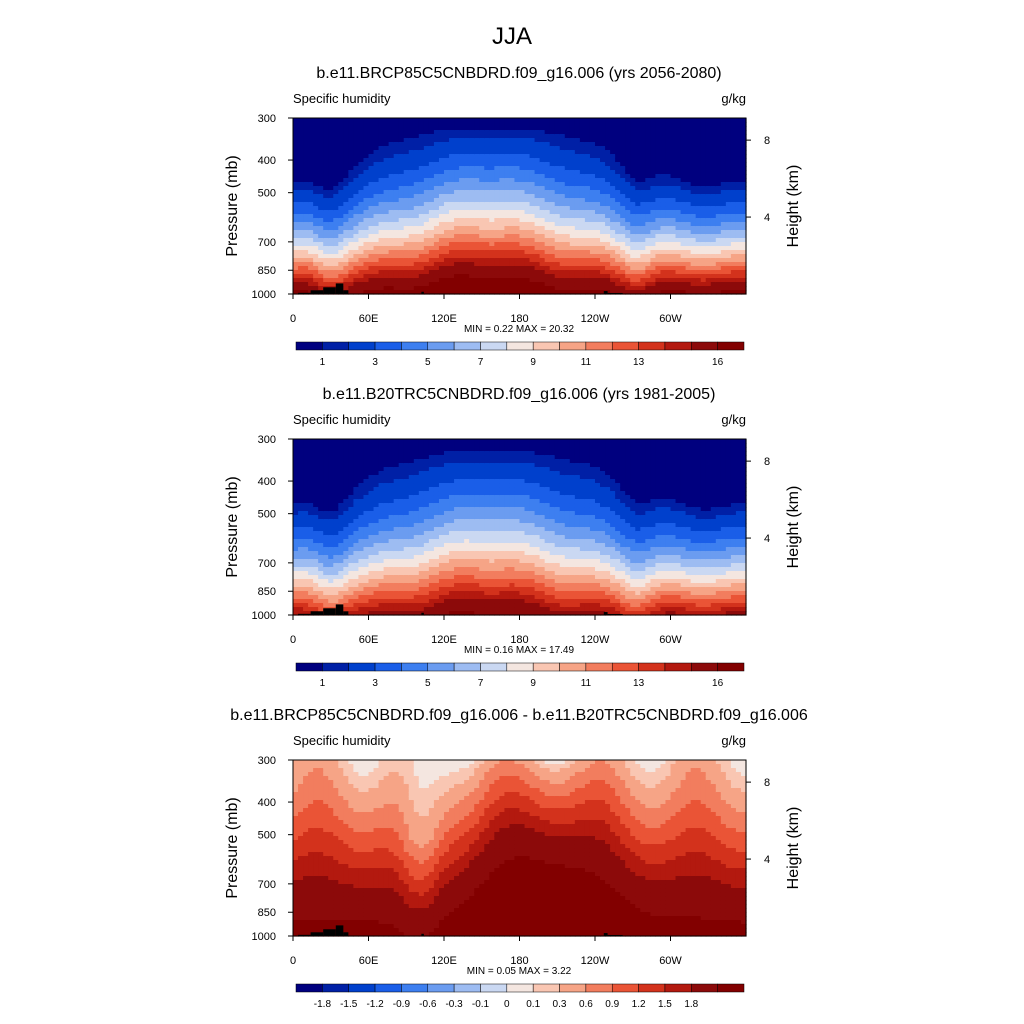 The width and height of the screenshot is (1024, 1024). I want to click on terrain-block, so click(317, 292).